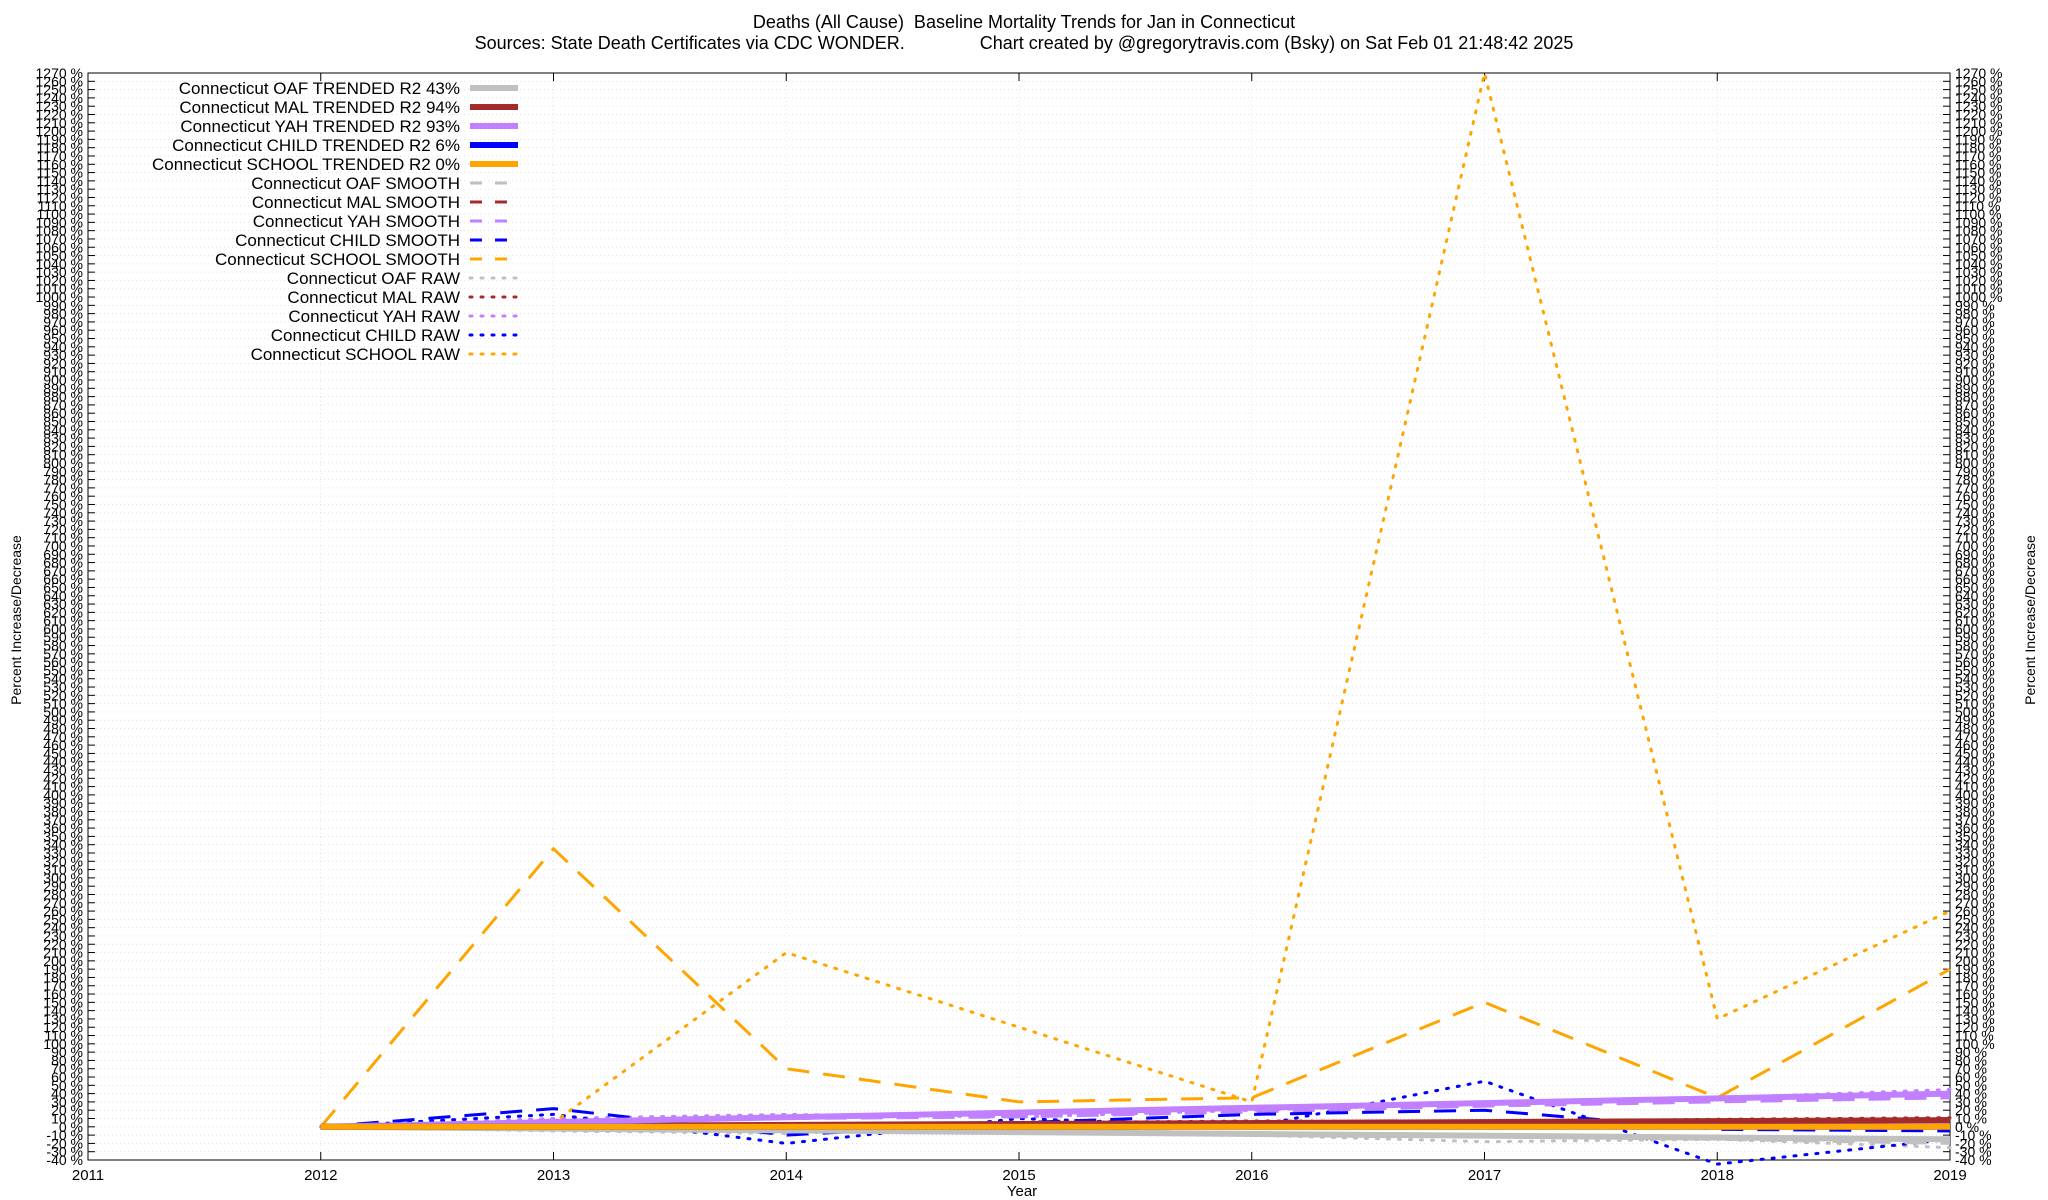  I want to click on y-tick-label-left: 330 %, so click(63, 853).